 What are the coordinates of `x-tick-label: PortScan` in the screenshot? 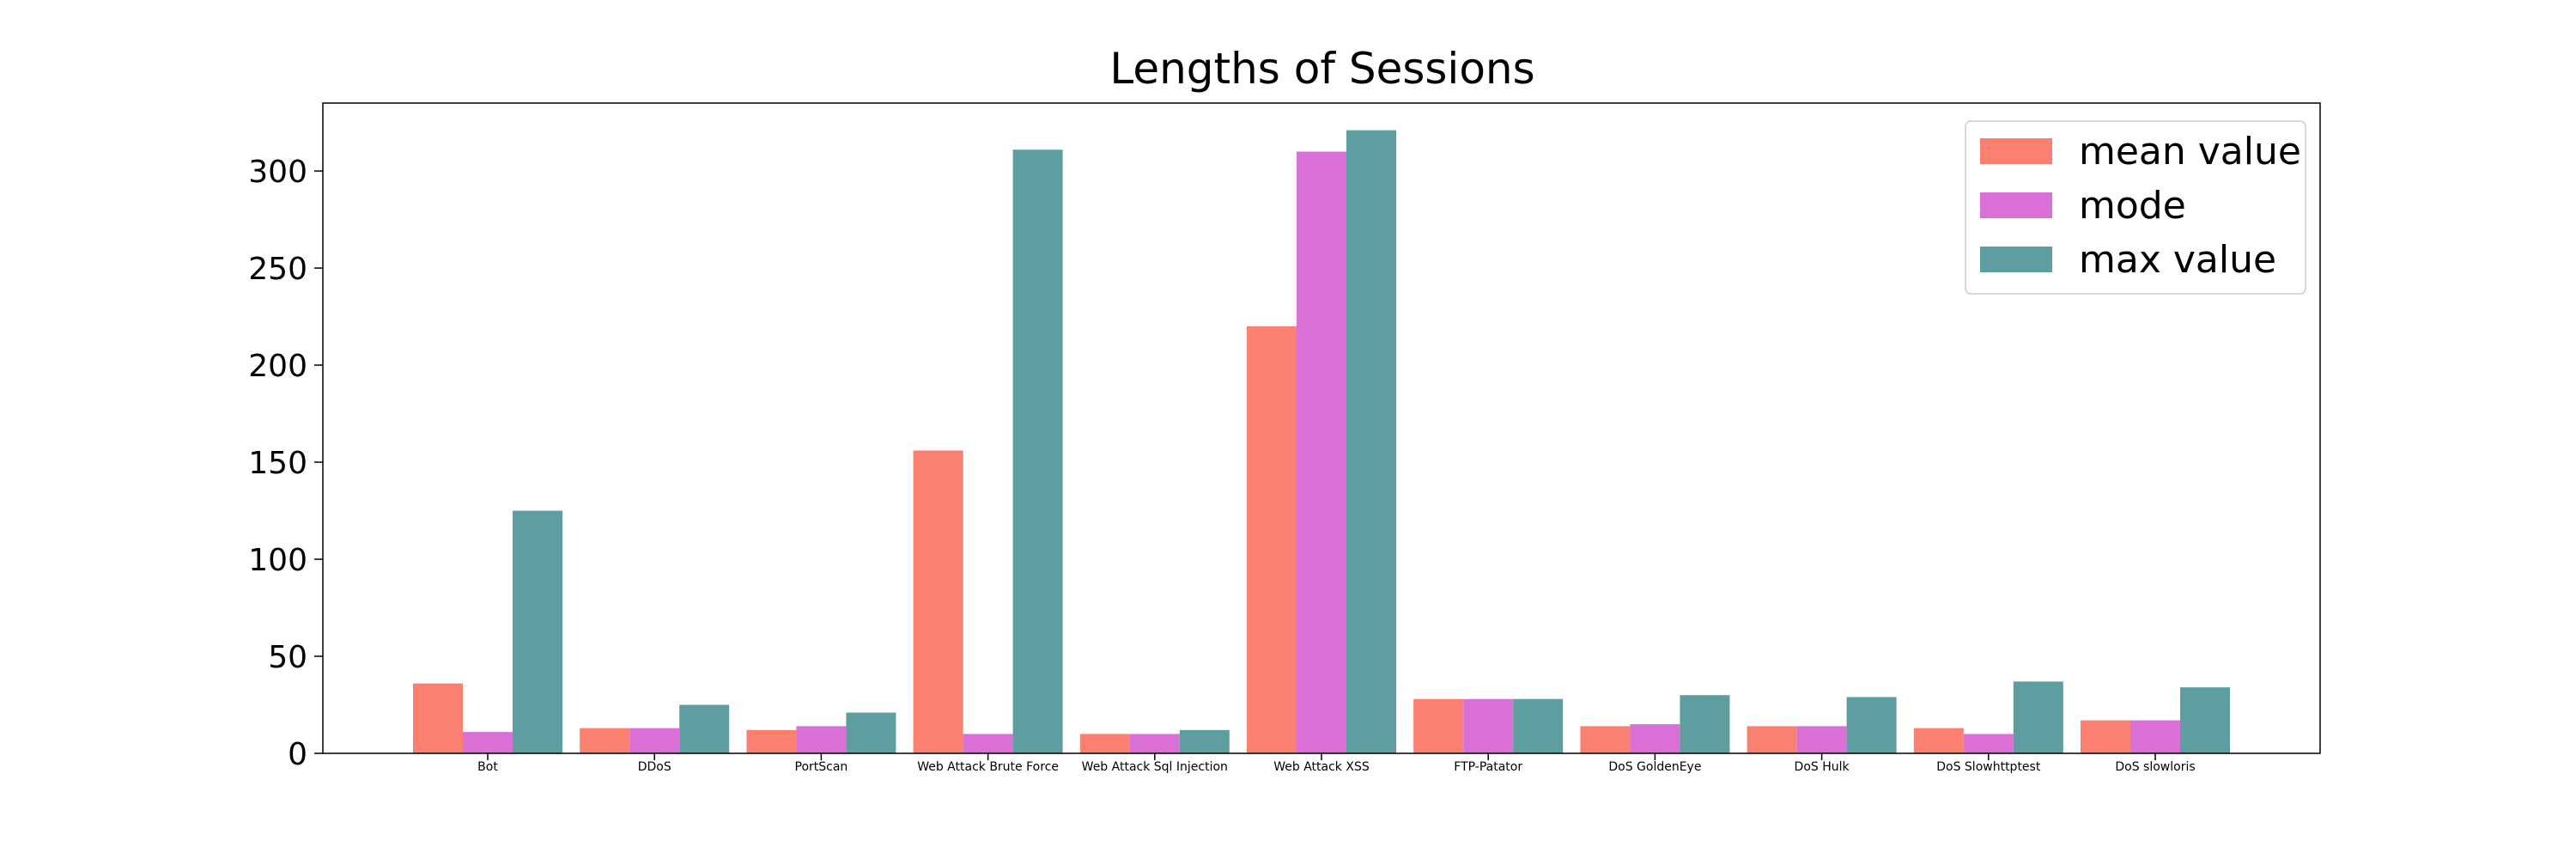 It's located at (821, 767).